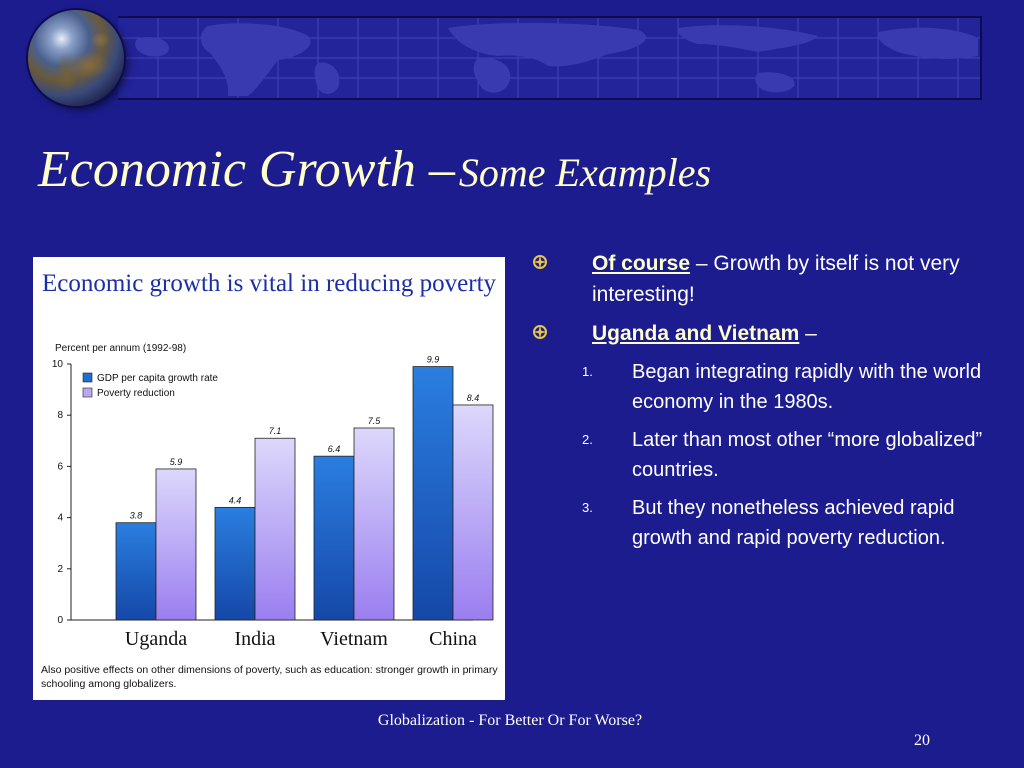 Image resolution: width=1024 pixels, height=768 pixels. What do you see at coordinates (246, 169) in the screenshot?
I see `title-main: Economic Growth –` at bounding box center [246, 169].